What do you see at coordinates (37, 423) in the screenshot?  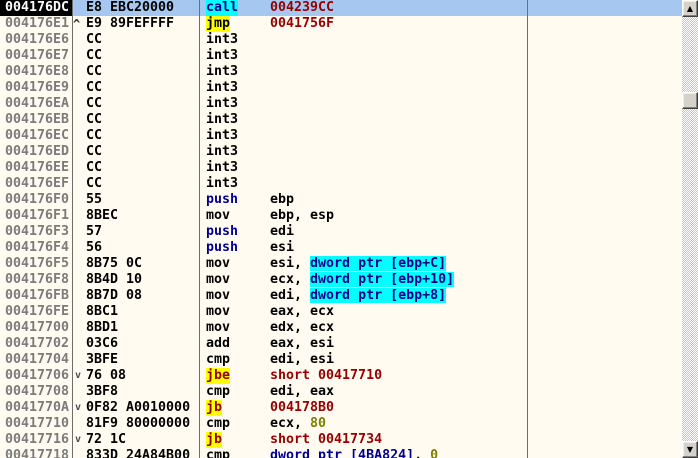 I see `address-cell: 00417710` at bounding box center [37, 423].